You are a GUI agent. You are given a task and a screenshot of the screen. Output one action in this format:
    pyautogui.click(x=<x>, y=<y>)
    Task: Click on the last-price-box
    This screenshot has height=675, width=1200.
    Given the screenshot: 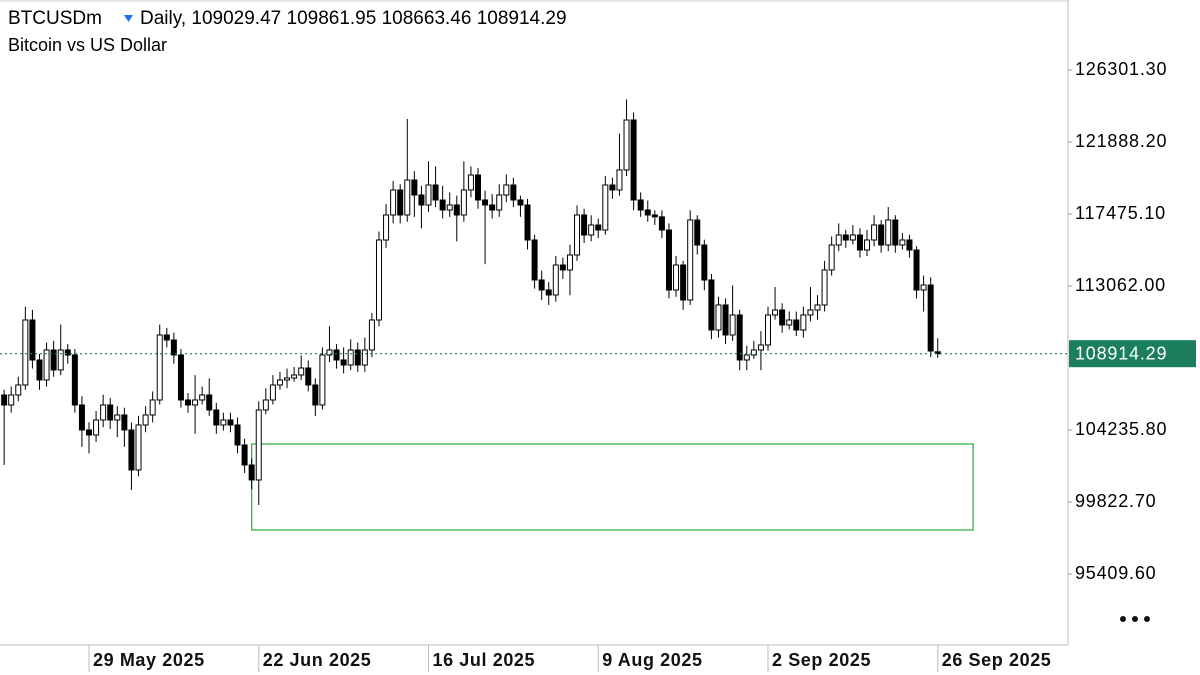 What is the action you would take?
    pyautogui.click(x=1132, y=354)
    